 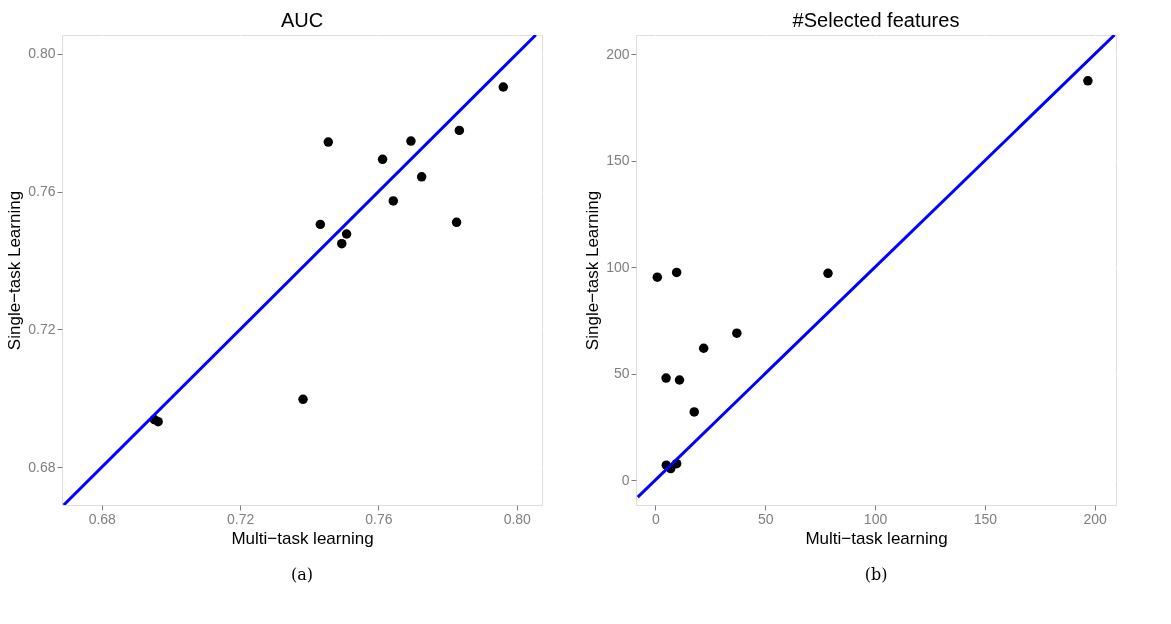 What do you see at coordinates (302, 574) in the screenshot?
I see `text: (a)` at bounding box center [302, 574].